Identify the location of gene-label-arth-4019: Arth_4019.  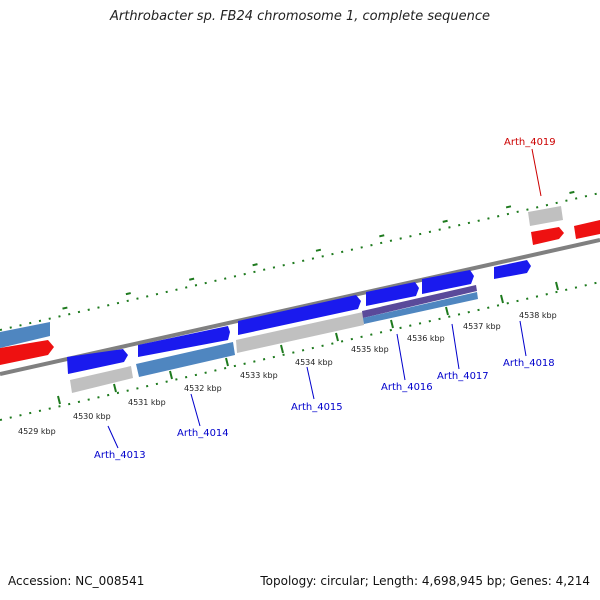
(530, 142).